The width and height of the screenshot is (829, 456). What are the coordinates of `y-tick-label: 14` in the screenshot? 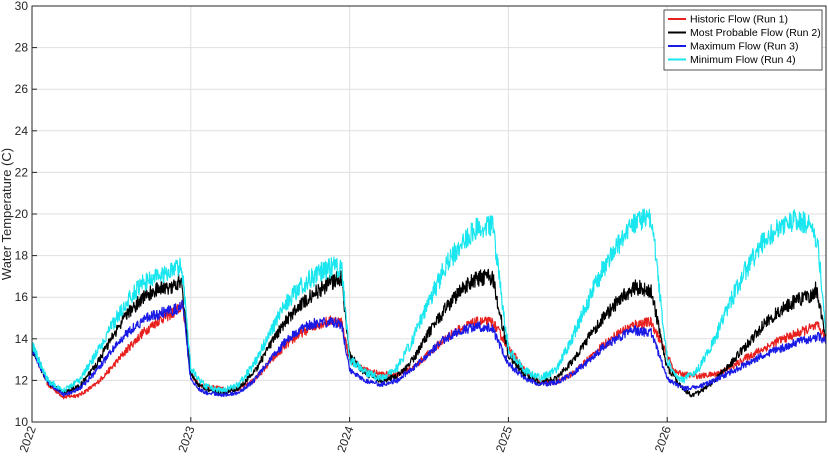 It's located at (22, 339).